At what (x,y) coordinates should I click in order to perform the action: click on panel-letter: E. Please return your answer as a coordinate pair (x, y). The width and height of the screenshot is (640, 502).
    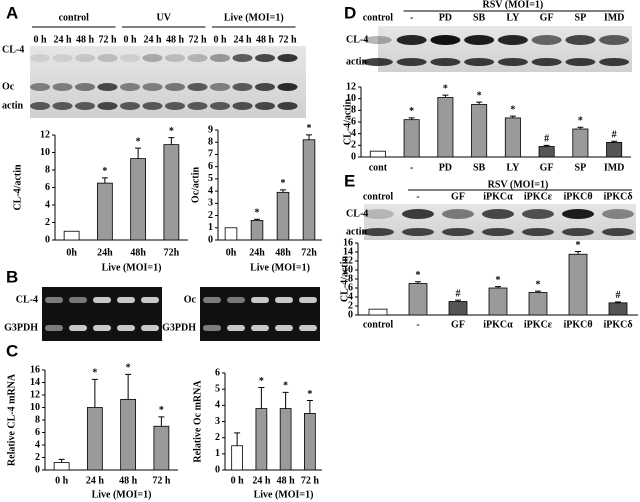
    Looking at the image, I should click on (349, 180).